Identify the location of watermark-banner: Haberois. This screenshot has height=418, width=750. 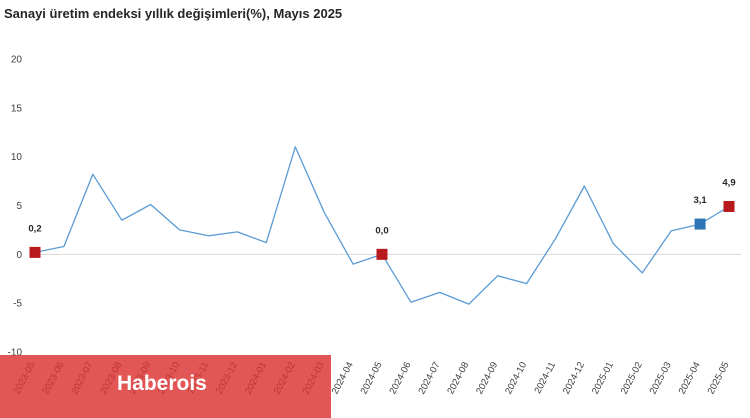
(165, 386).